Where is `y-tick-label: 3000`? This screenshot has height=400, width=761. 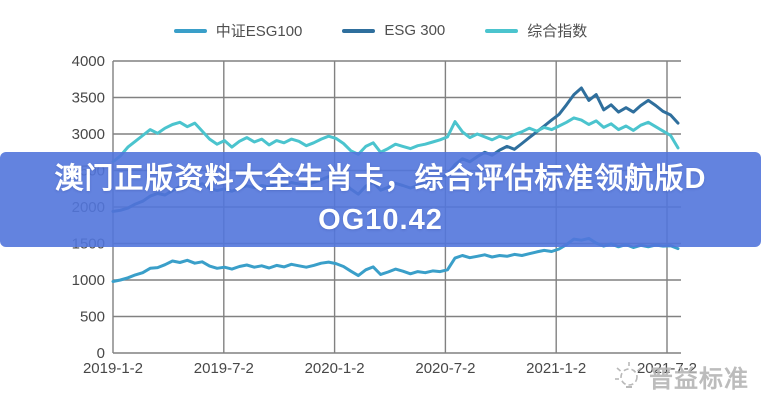
y-tick-label: 3000 is located at coordinates (88, 134).